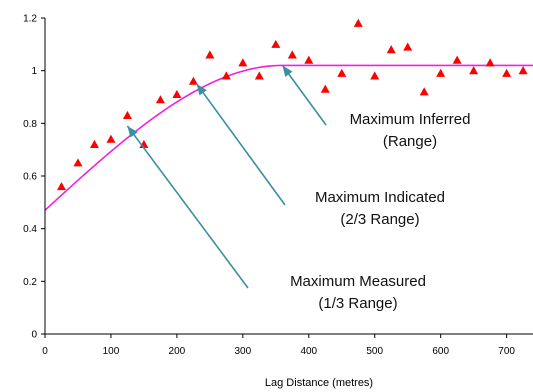  I want to click on x-tick-label: 300, so click(242, 351).